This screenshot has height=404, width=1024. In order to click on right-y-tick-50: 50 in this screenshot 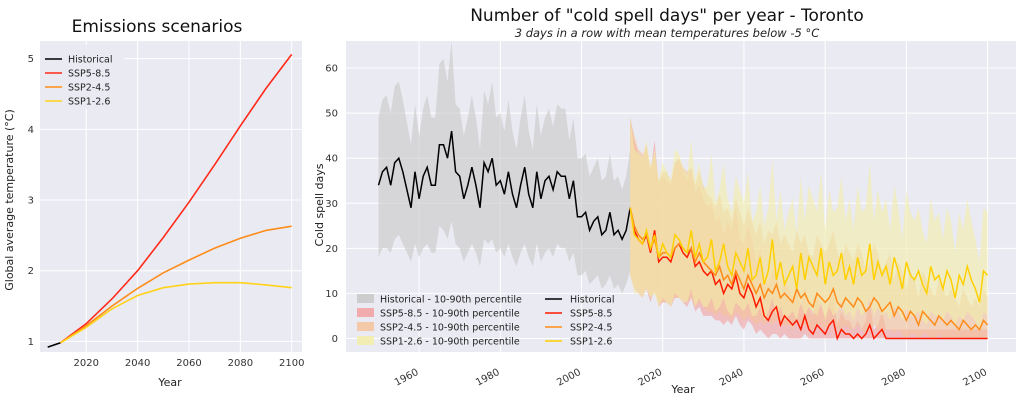, I will do `click(331, 114)`.